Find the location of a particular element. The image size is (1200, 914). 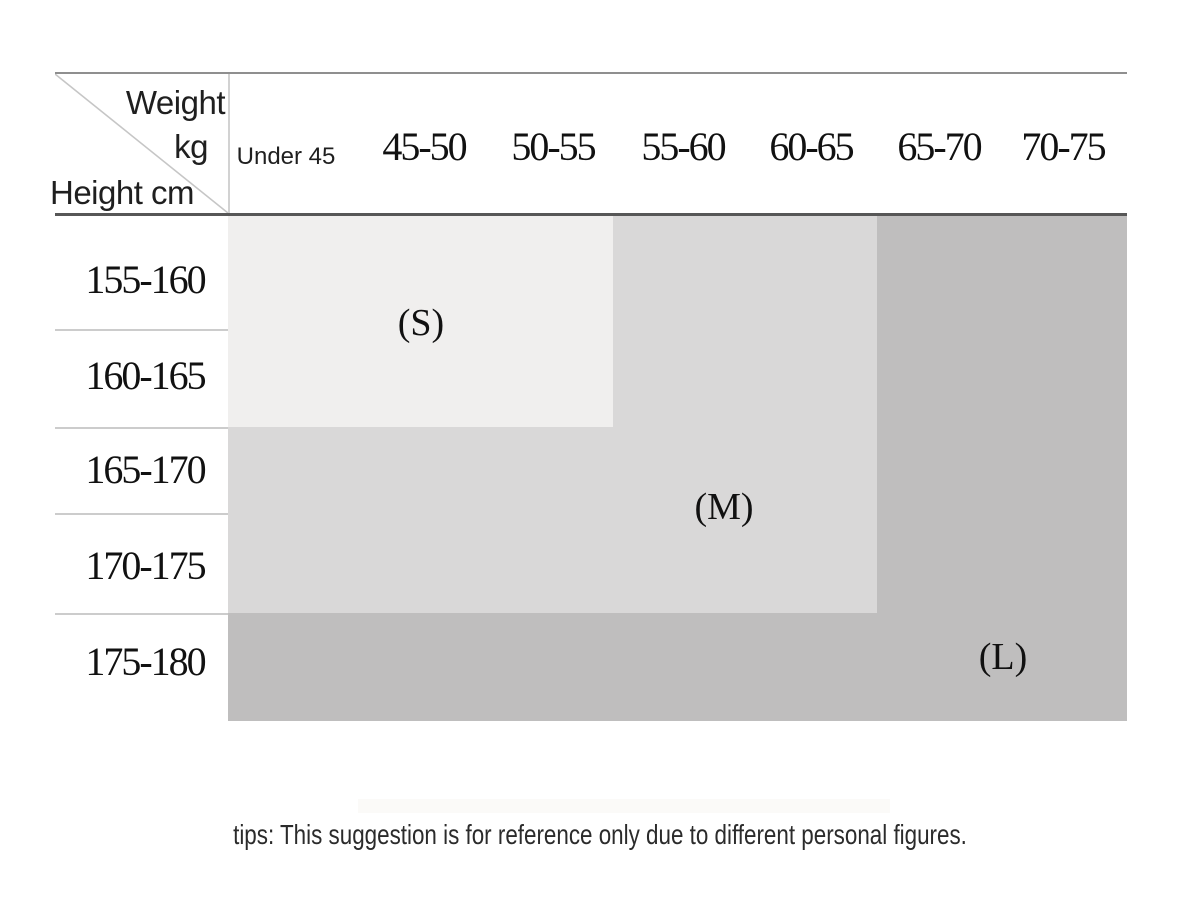

size-m-label: (M) is located at coordinates (724, 507).